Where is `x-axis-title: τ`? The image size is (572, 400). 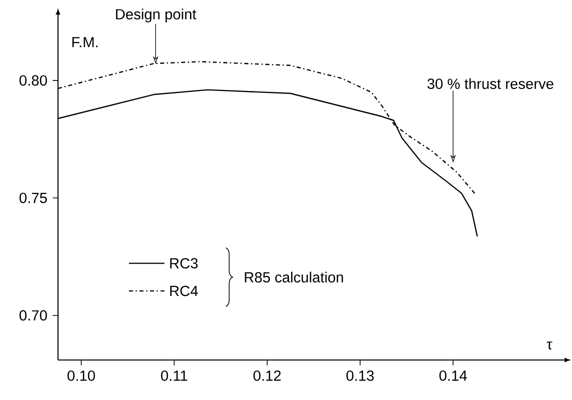
x-axis-title: τ is located at coordinates (549, 346).